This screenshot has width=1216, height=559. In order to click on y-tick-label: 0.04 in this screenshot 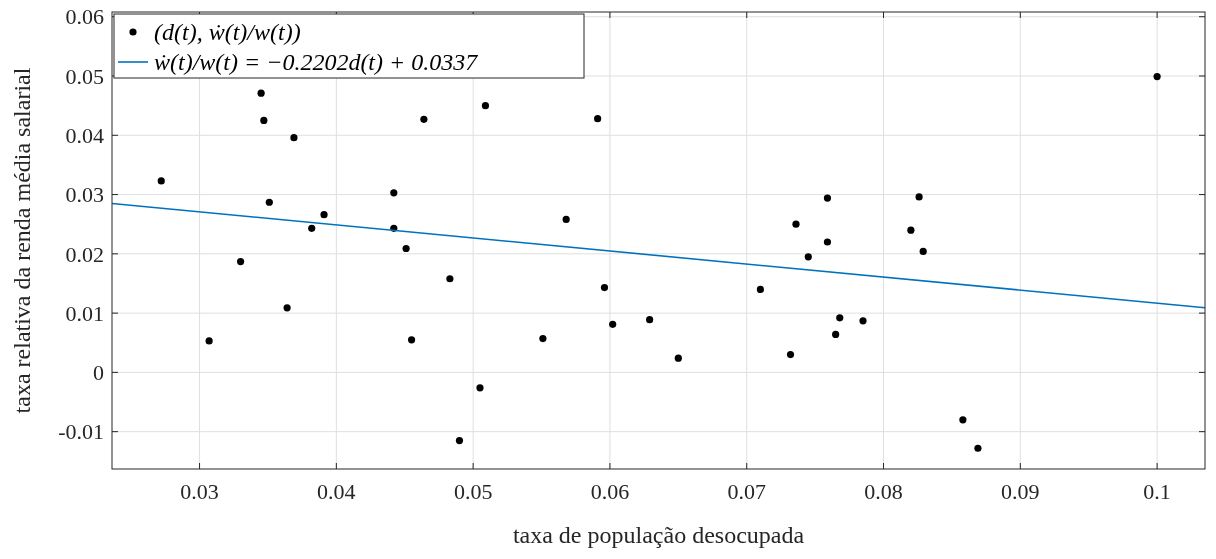, I will do `click(84, 135)`.